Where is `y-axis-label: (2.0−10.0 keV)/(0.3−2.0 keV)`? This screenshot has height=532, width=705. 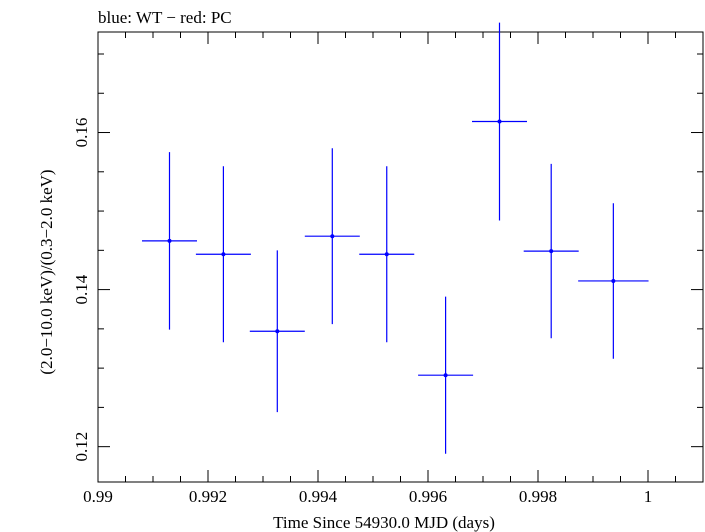
y-axis-label: (2.0−10.0 keV)/(0.3−2.0 keV) is located at coordinates (46, 271).